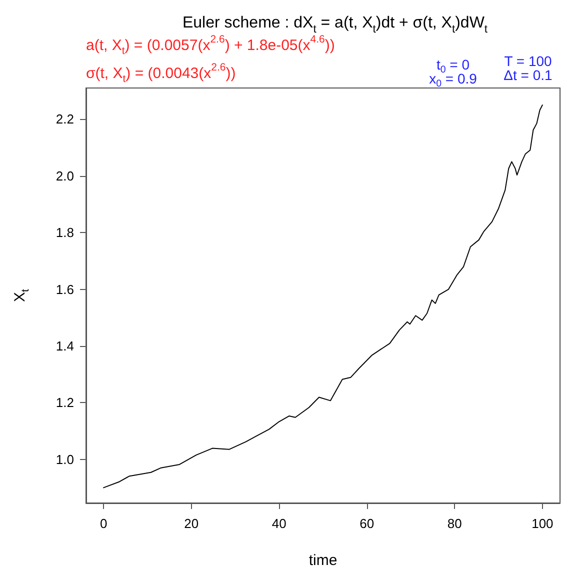 The width and height of the screenshot is (561, 581). What do you see at coordinates (367, 523) in the screenshot?
I see `x-tick-label: 60` at bounding box center [367, 523].